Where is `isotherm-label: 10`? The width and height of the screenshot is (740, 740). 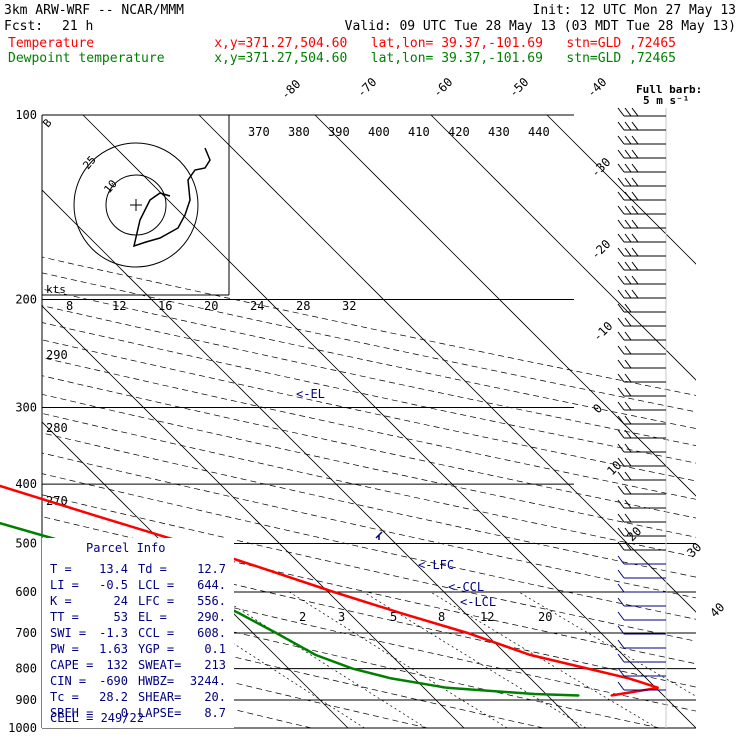
isotherm-label: 10 is located at coordinates (614, 468).